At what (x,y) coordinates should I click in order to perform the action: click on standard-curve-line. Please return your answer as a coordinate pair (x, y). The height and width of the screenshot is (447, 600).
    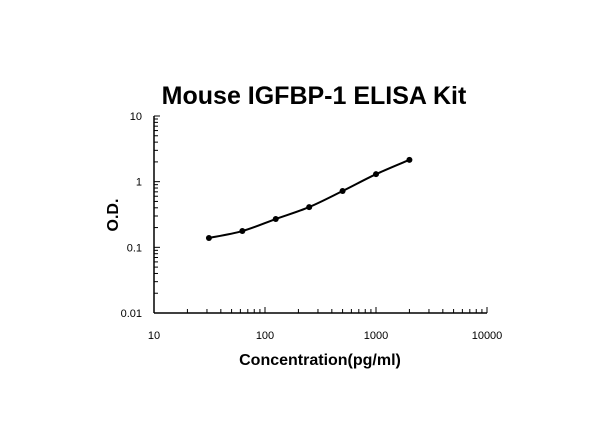
    Looking at the image, I should click on (309, 198).